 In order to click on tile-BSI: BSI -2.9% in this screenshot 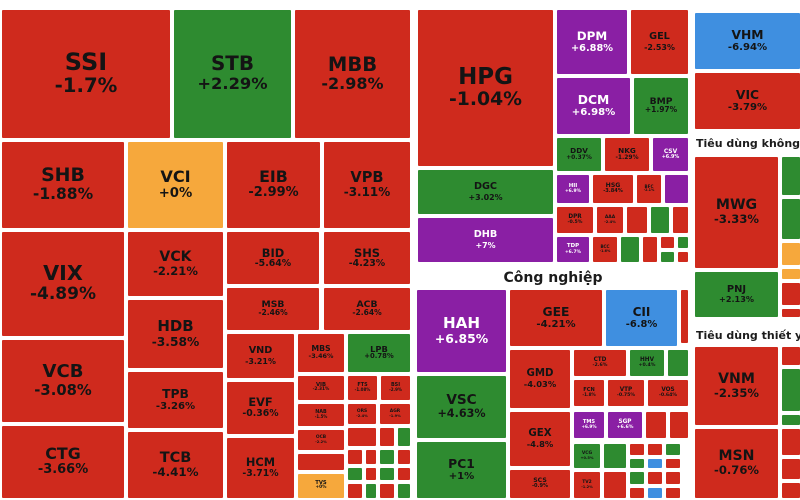, I will do `click(395, 388)`.